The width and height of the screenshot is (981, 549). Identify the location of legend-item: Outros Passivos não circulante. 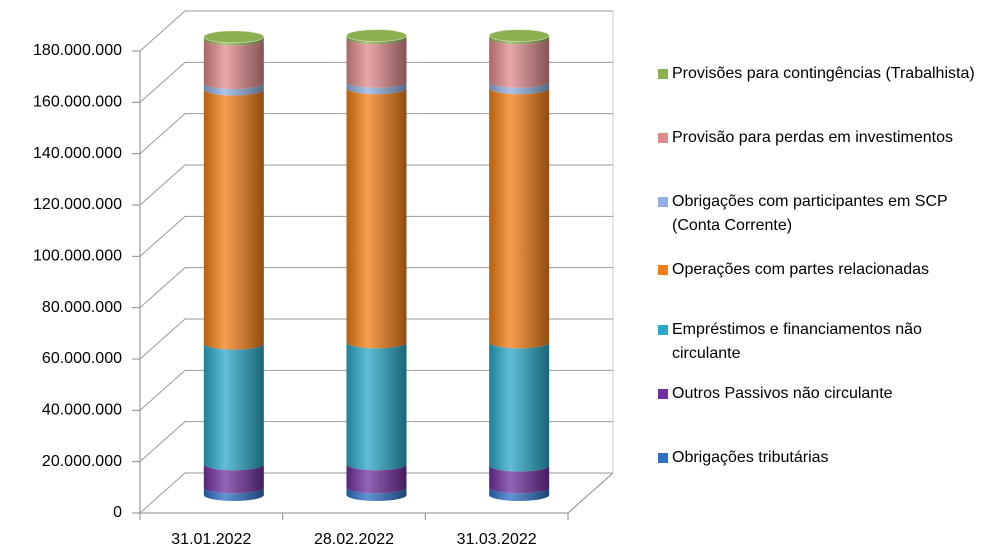
(819, 394).